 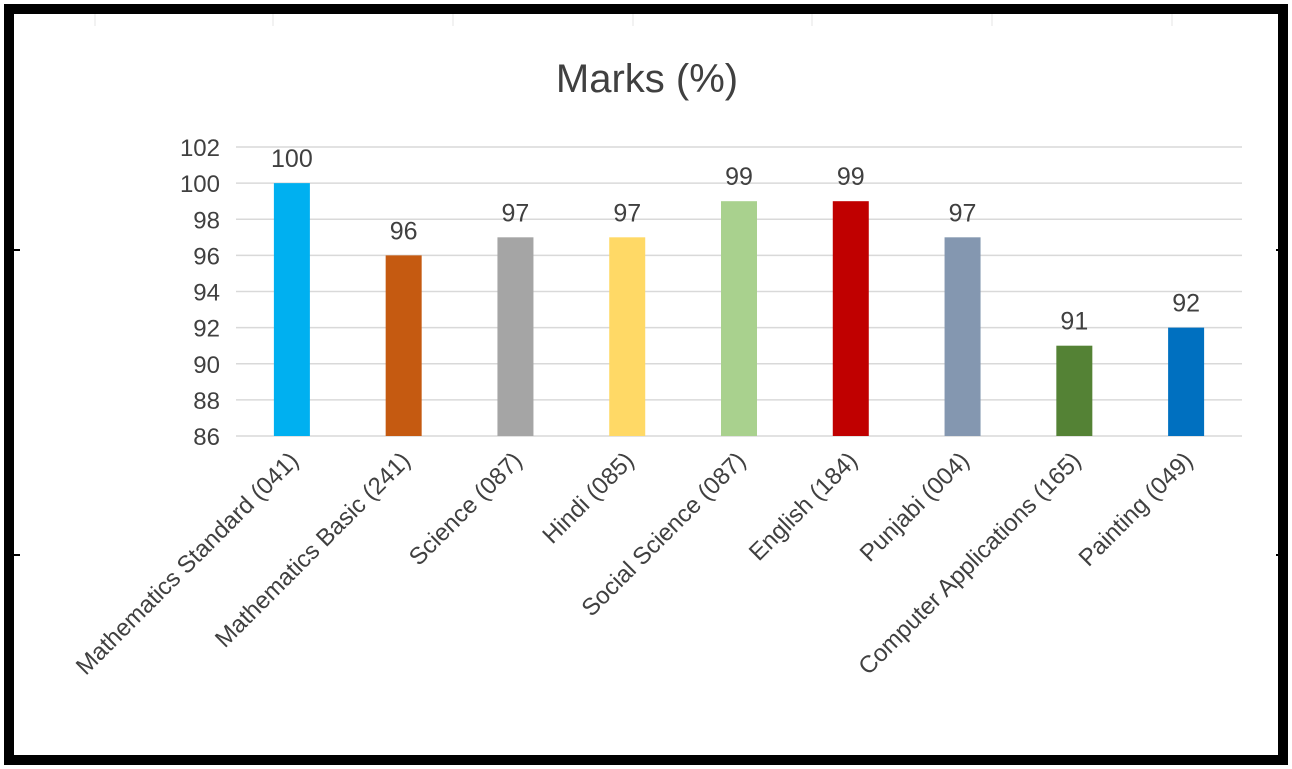 I want to click on y-tick-label: 96, so click(x=206, y=256).